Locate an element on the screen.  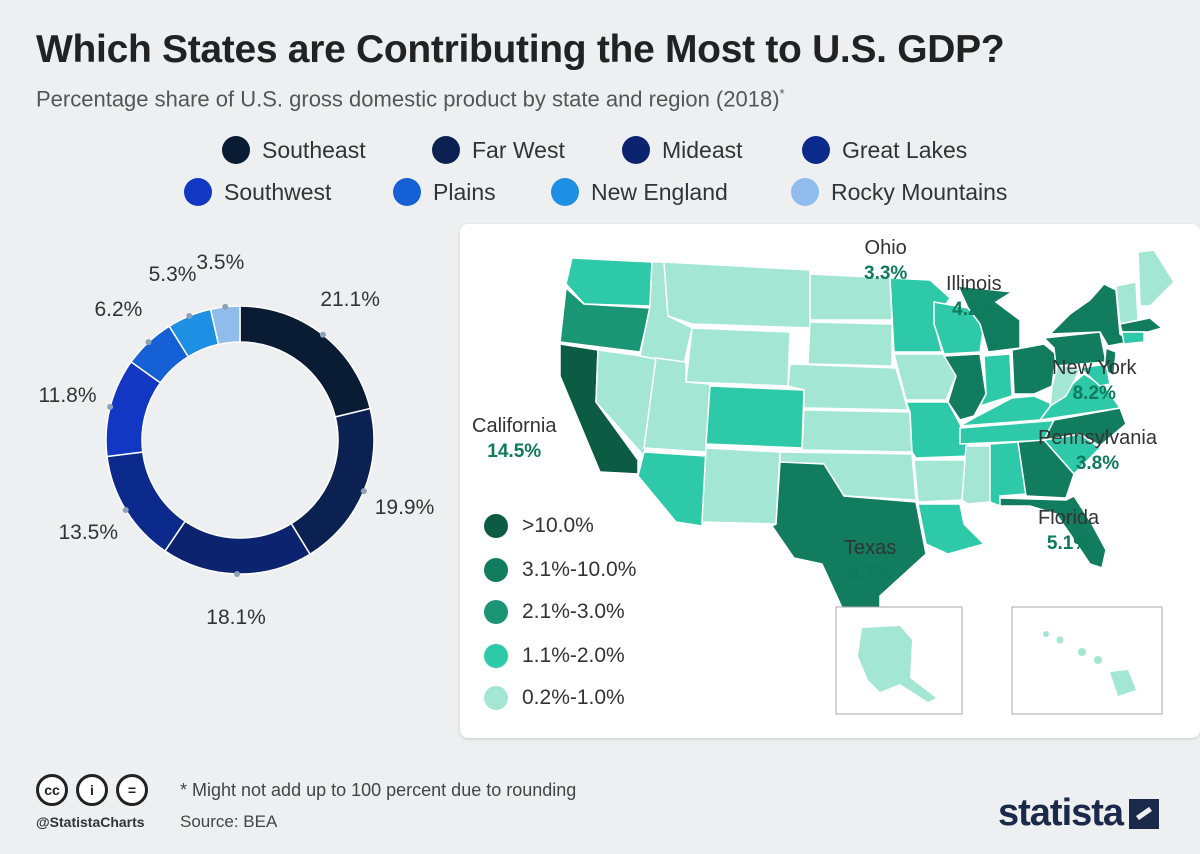
hawaii-inset-frame is located at coordinates (1087, 660).